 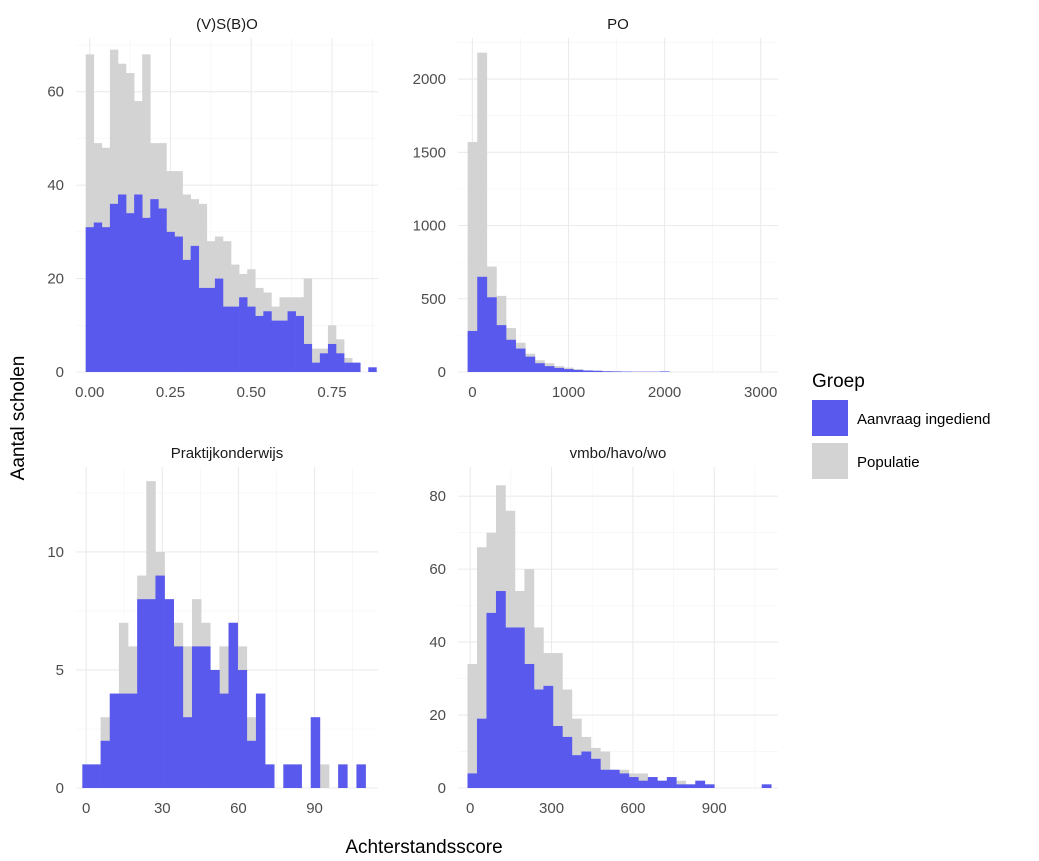 What do you see at coordinates (923, 419) in the screenshot?
I see `legend-label-aanvraag-ingediend: Aanvraag ingediend` at bounding box center [923, 419].